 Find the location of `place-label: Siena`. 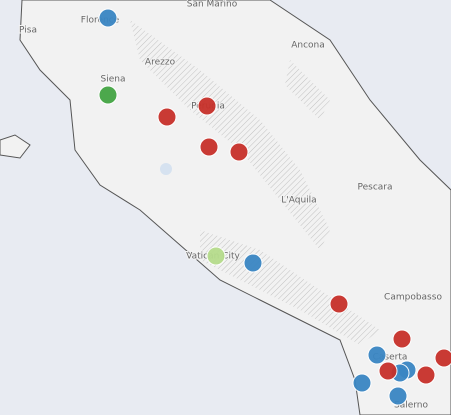

place-label: Siena is located at coordinates (113, 80).